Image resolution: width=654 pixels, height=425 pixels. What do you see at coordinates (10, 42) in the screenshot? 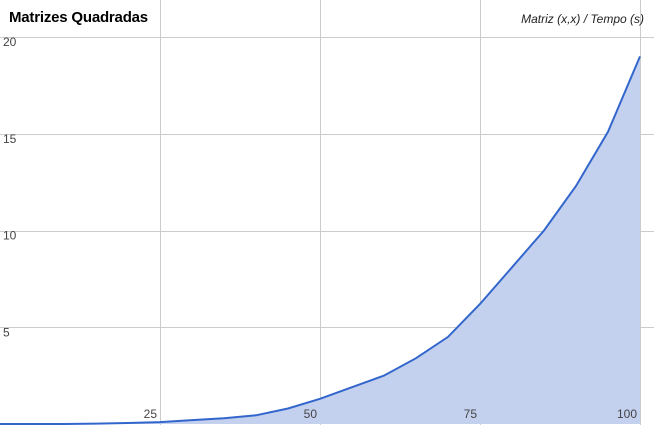
I see `y-tick-label: 20` at bounding box center [10, 42].